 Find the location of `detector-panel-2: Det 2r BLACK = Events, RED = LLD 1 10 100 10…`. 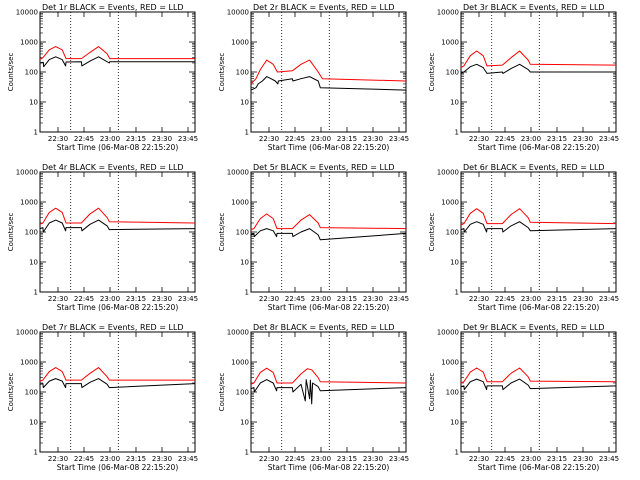

detector-panel-2: Det 2r BLACK = Events, RED = LLD 1 10 100 10… is located at coordinates (313, 77).